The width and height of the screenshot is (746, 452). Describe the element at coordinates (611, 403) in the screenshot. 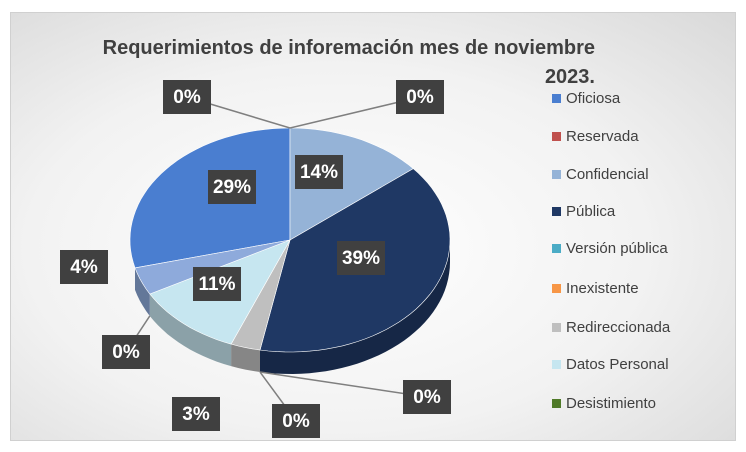

I see `legend-label: Desistimiento` at that location.